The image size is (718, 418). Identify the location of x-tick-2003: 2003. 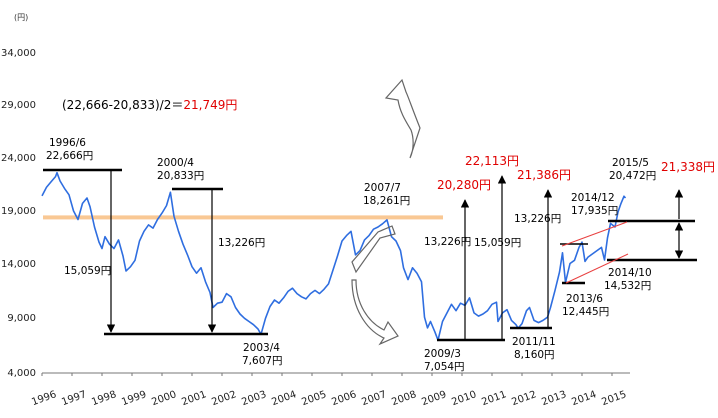
(254, 398).